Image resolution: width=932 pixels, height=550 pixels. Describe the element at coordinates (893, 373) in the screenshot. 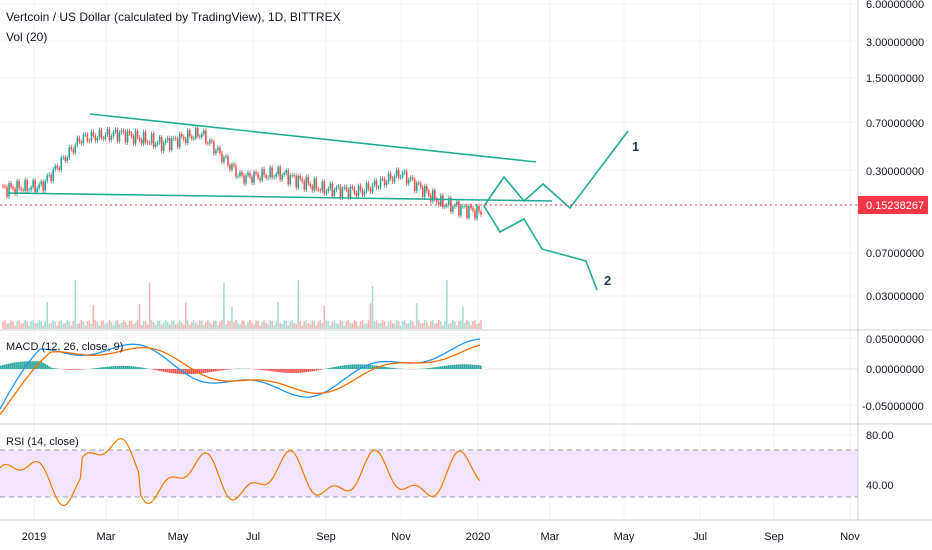

I see `macd-axis: 0.05000000 0.00000000 -0.05000000` at that location.